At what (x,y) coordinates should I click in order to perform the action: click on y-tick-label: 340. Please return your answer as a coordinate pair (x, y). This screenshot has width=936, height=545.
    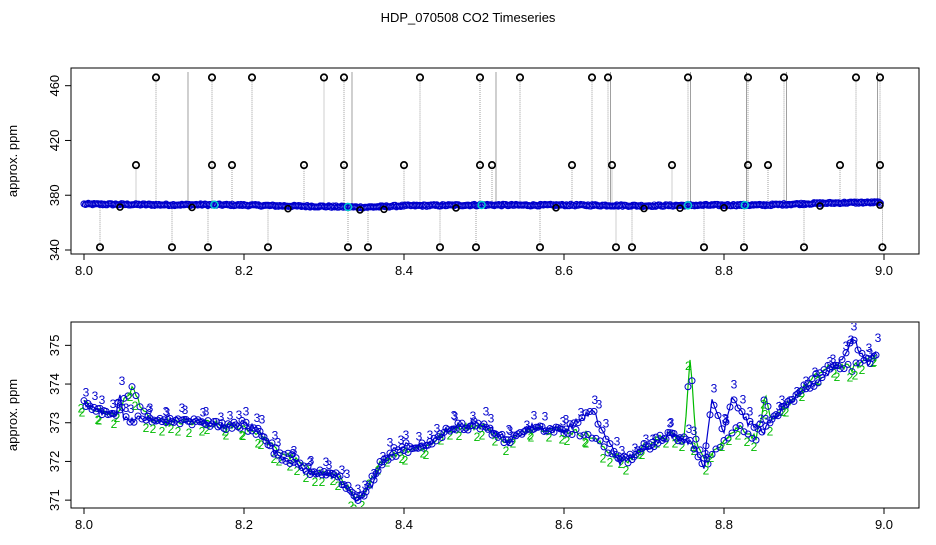
    Looking at the image, I should click on (54, 250).